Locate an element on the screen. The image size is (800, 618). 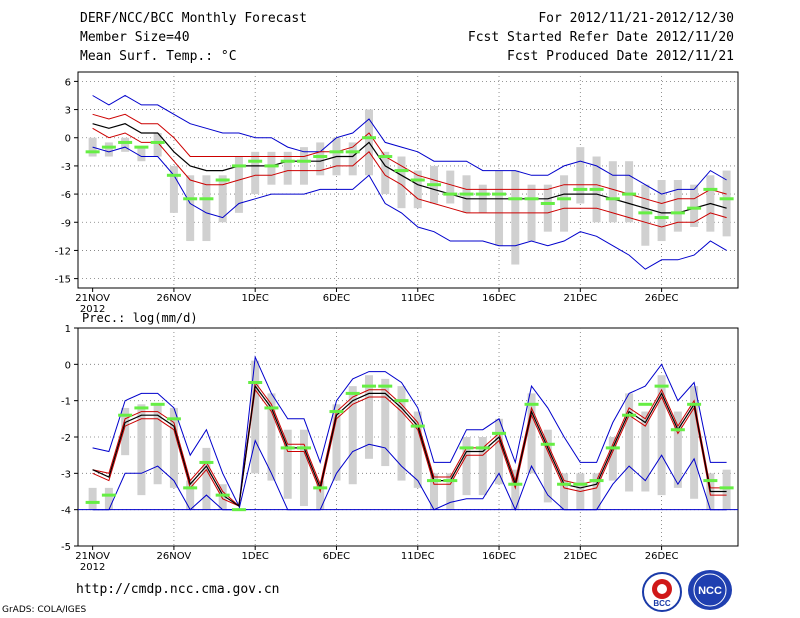
chart2-y-tick-label: -1 is located at coordinates (66, 402).